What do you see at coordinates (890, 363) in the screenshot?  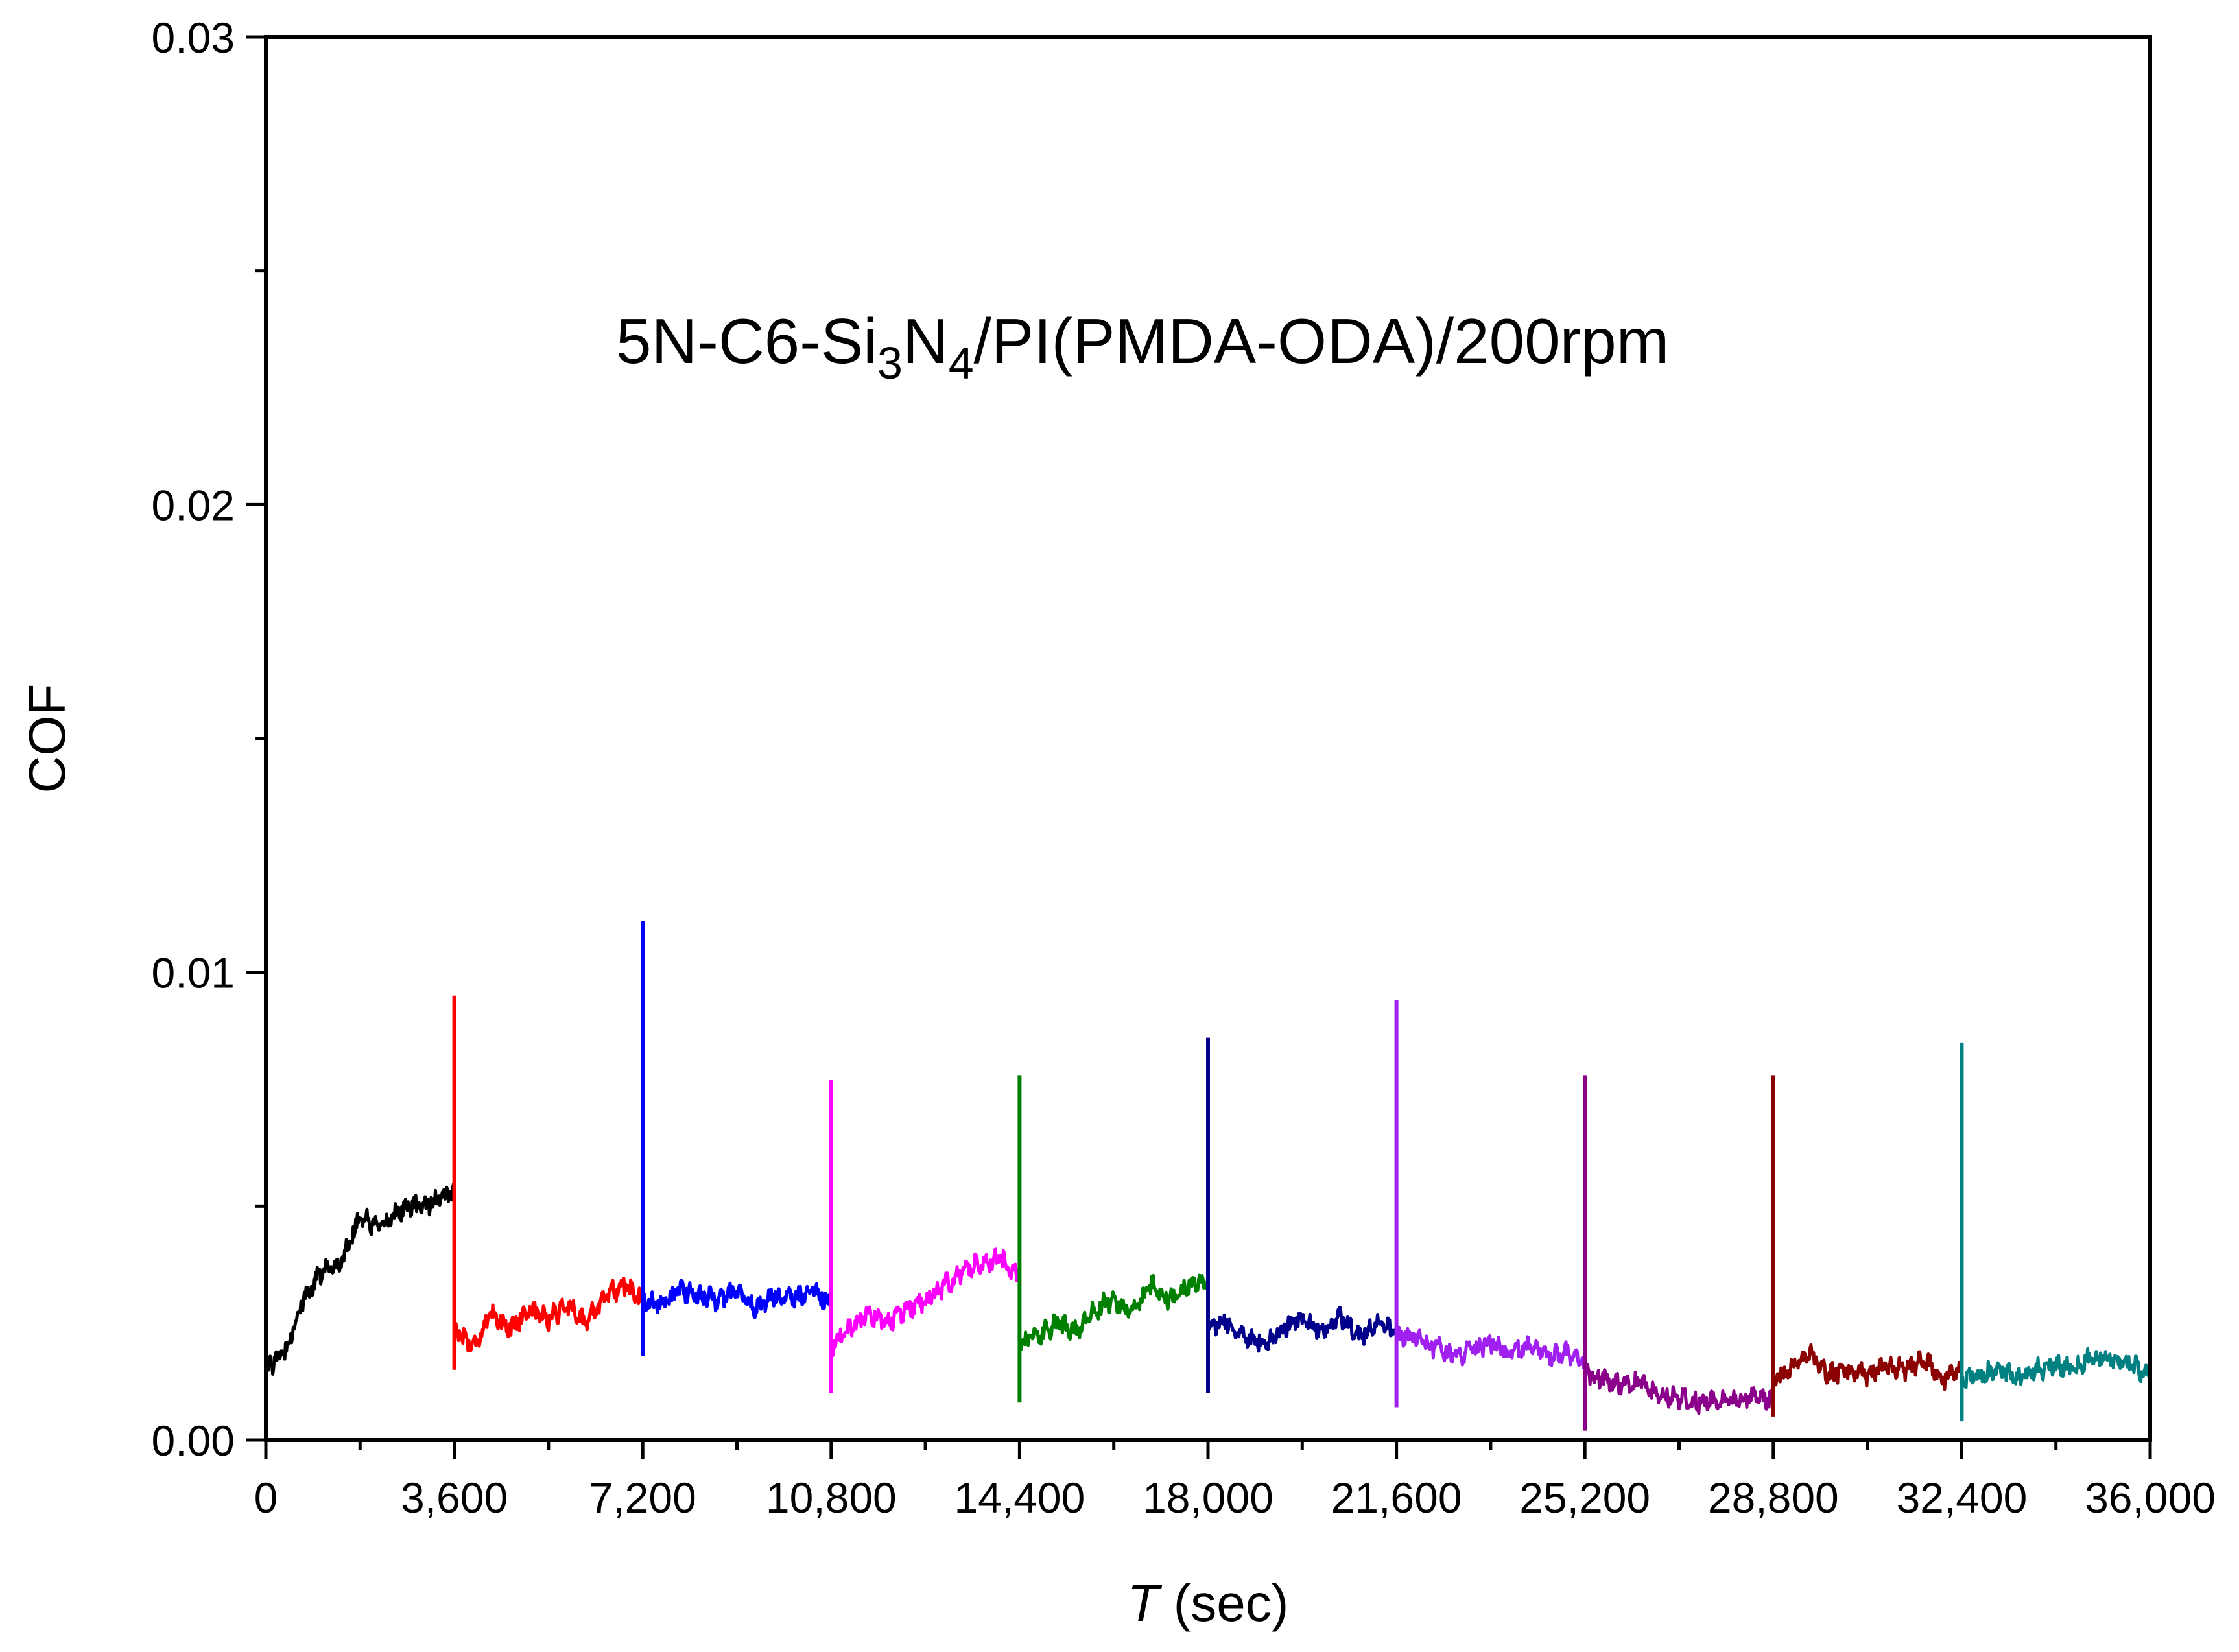 I see `annotation-sub-3: 3` at bounding box center [890, 363].